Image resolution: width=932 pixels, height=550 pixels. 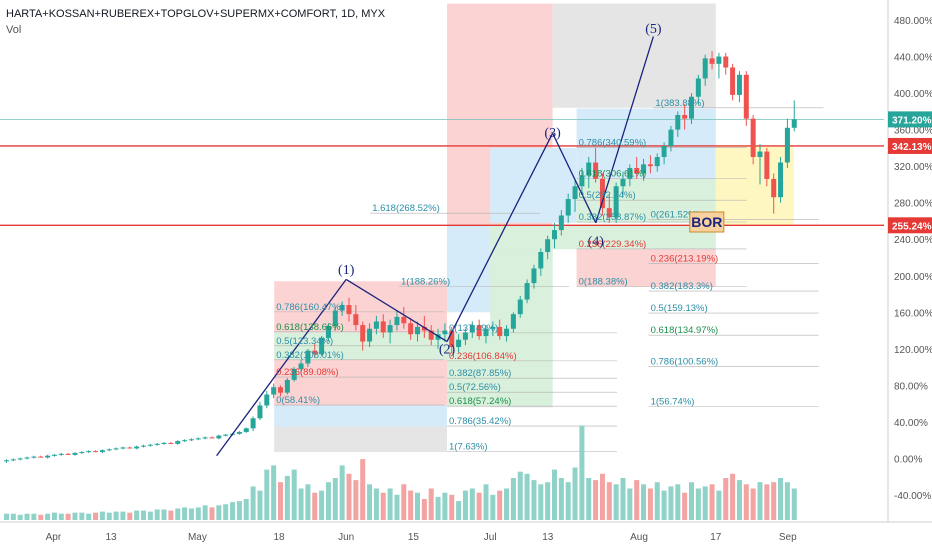 What do you see at coordinates (913, 277) in the screenshot?
I see `y-tick-label: 200.00%` at bounding box center [913, 277].